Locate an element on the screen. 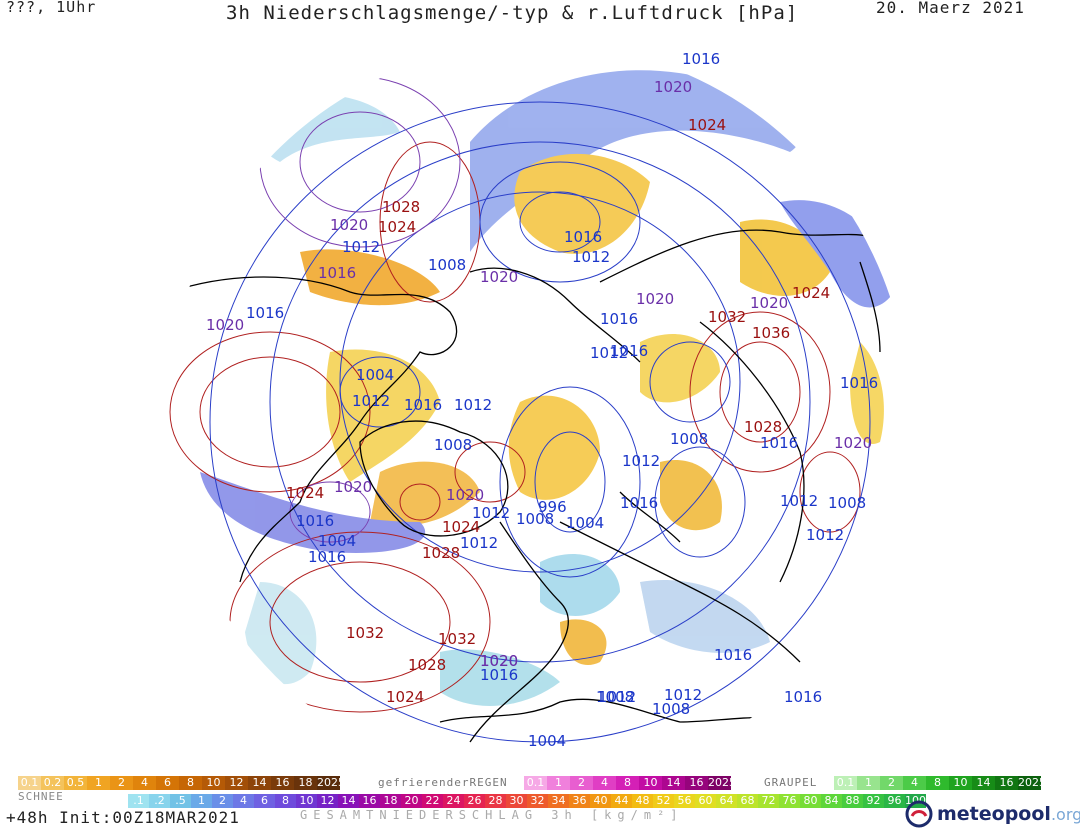 Image resolution: width=1080 pixels, height=833 pixels. total-legend-cell: .2 is located at coordinates (159, 801).